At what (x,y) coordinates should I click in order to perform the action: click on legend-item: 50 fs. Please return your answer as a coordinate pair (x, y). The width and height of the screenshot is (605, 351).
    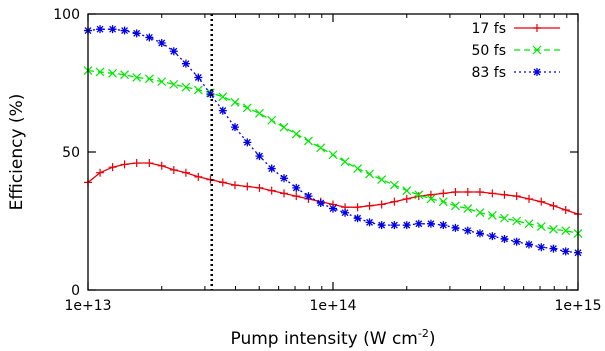
    Looking at the image, I should click on (516, 51).